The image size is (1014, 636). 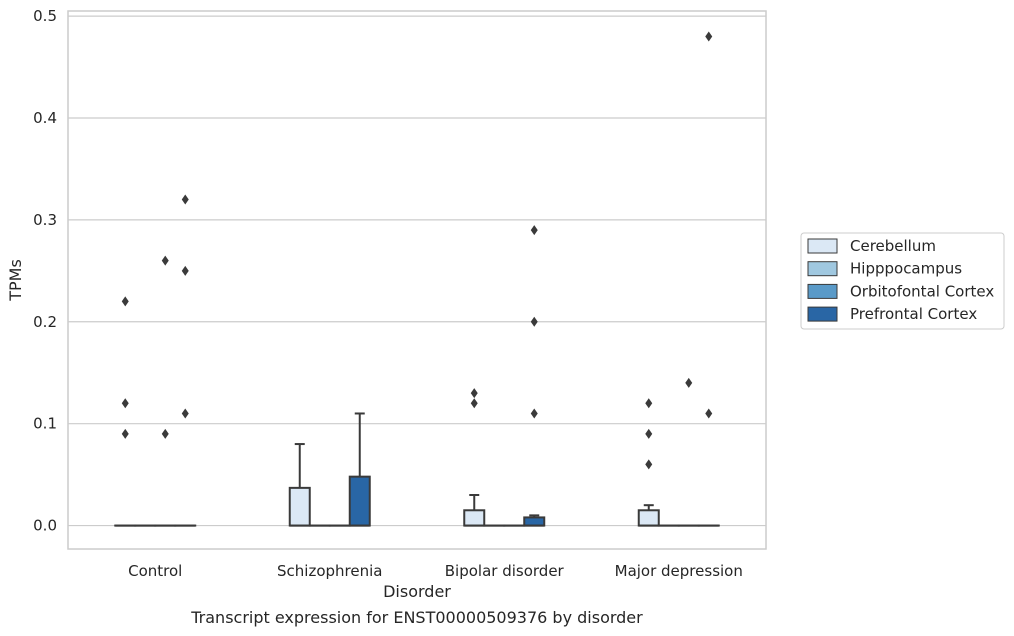 What do you see at coordinates (45, 118) in the screenshot?
I see `y-tick-label: 0.4` at bounding box center [45, 118].